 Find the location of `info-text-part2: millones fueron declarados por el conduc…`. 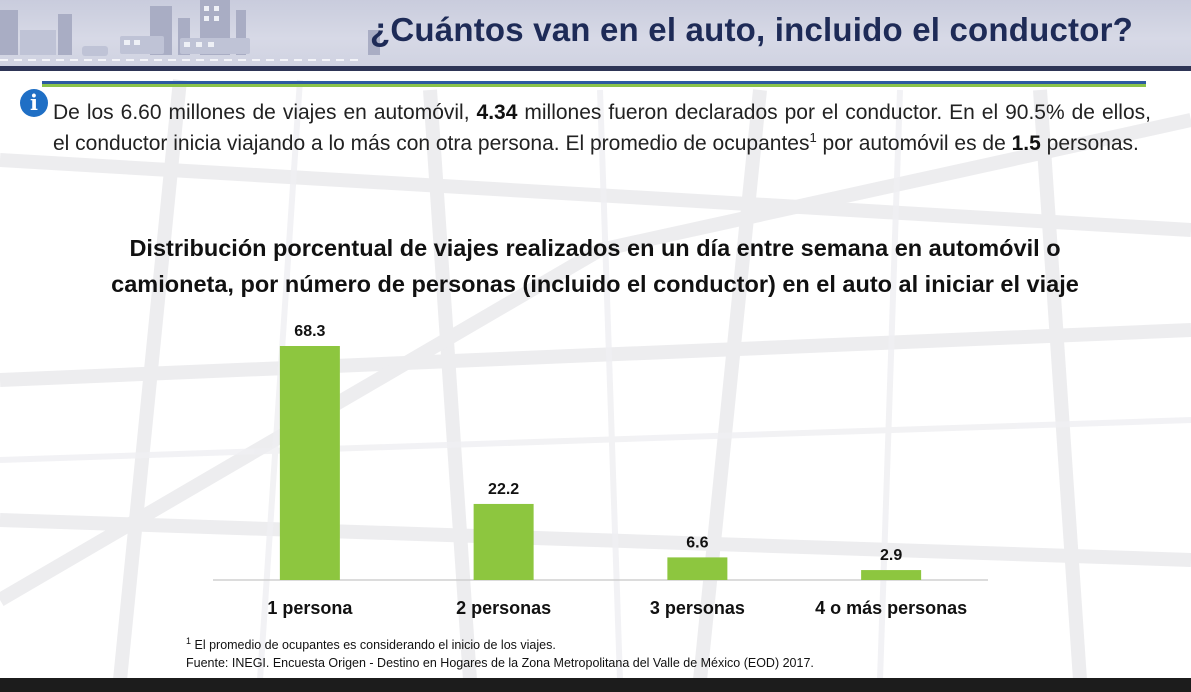

info-text-part2: millones fueron declarados por el conduc… is located at coordinates (602, 128).